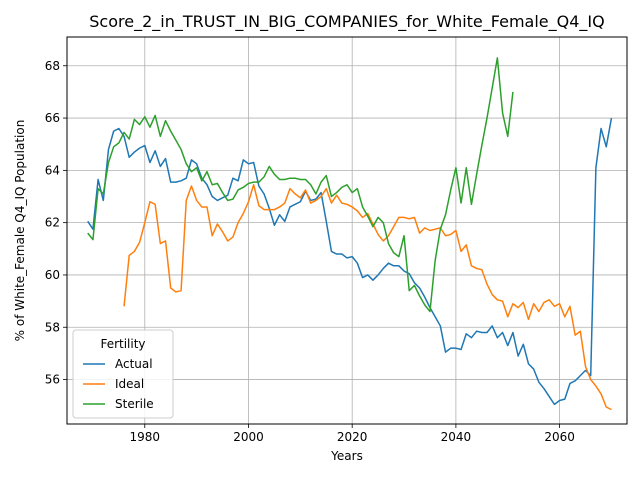 Image resolution: width=640 pixels, height=480 pixels. What do you see at coordinates (52, 170) in the screenshot?
I see `y-tick-label: 64` at bounding box center [52, 170].